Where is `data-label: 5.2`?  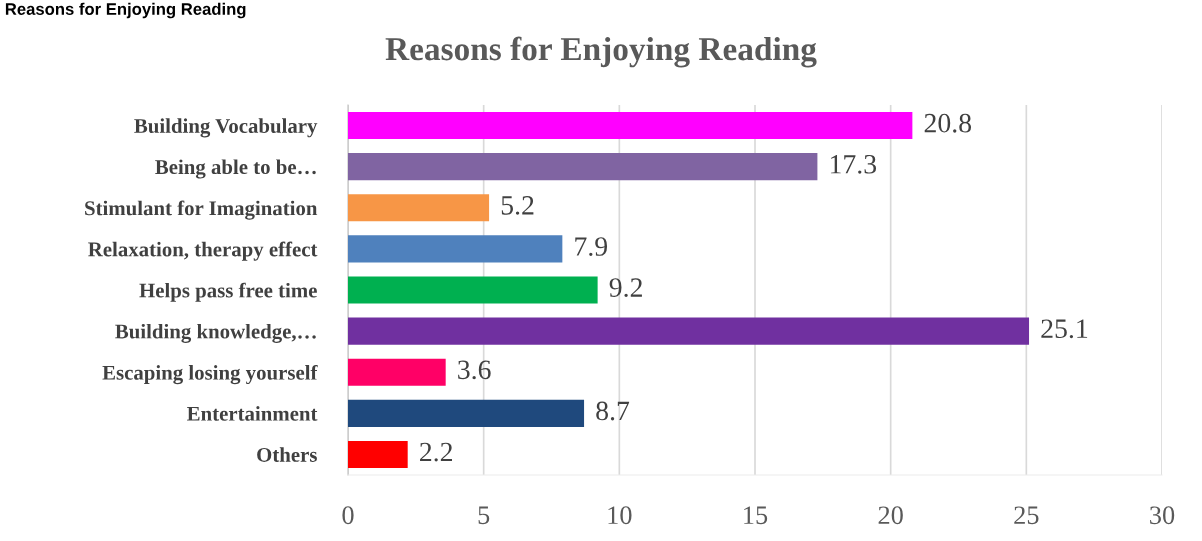 data-label: 5.2 is located at coordinates (517, 205).